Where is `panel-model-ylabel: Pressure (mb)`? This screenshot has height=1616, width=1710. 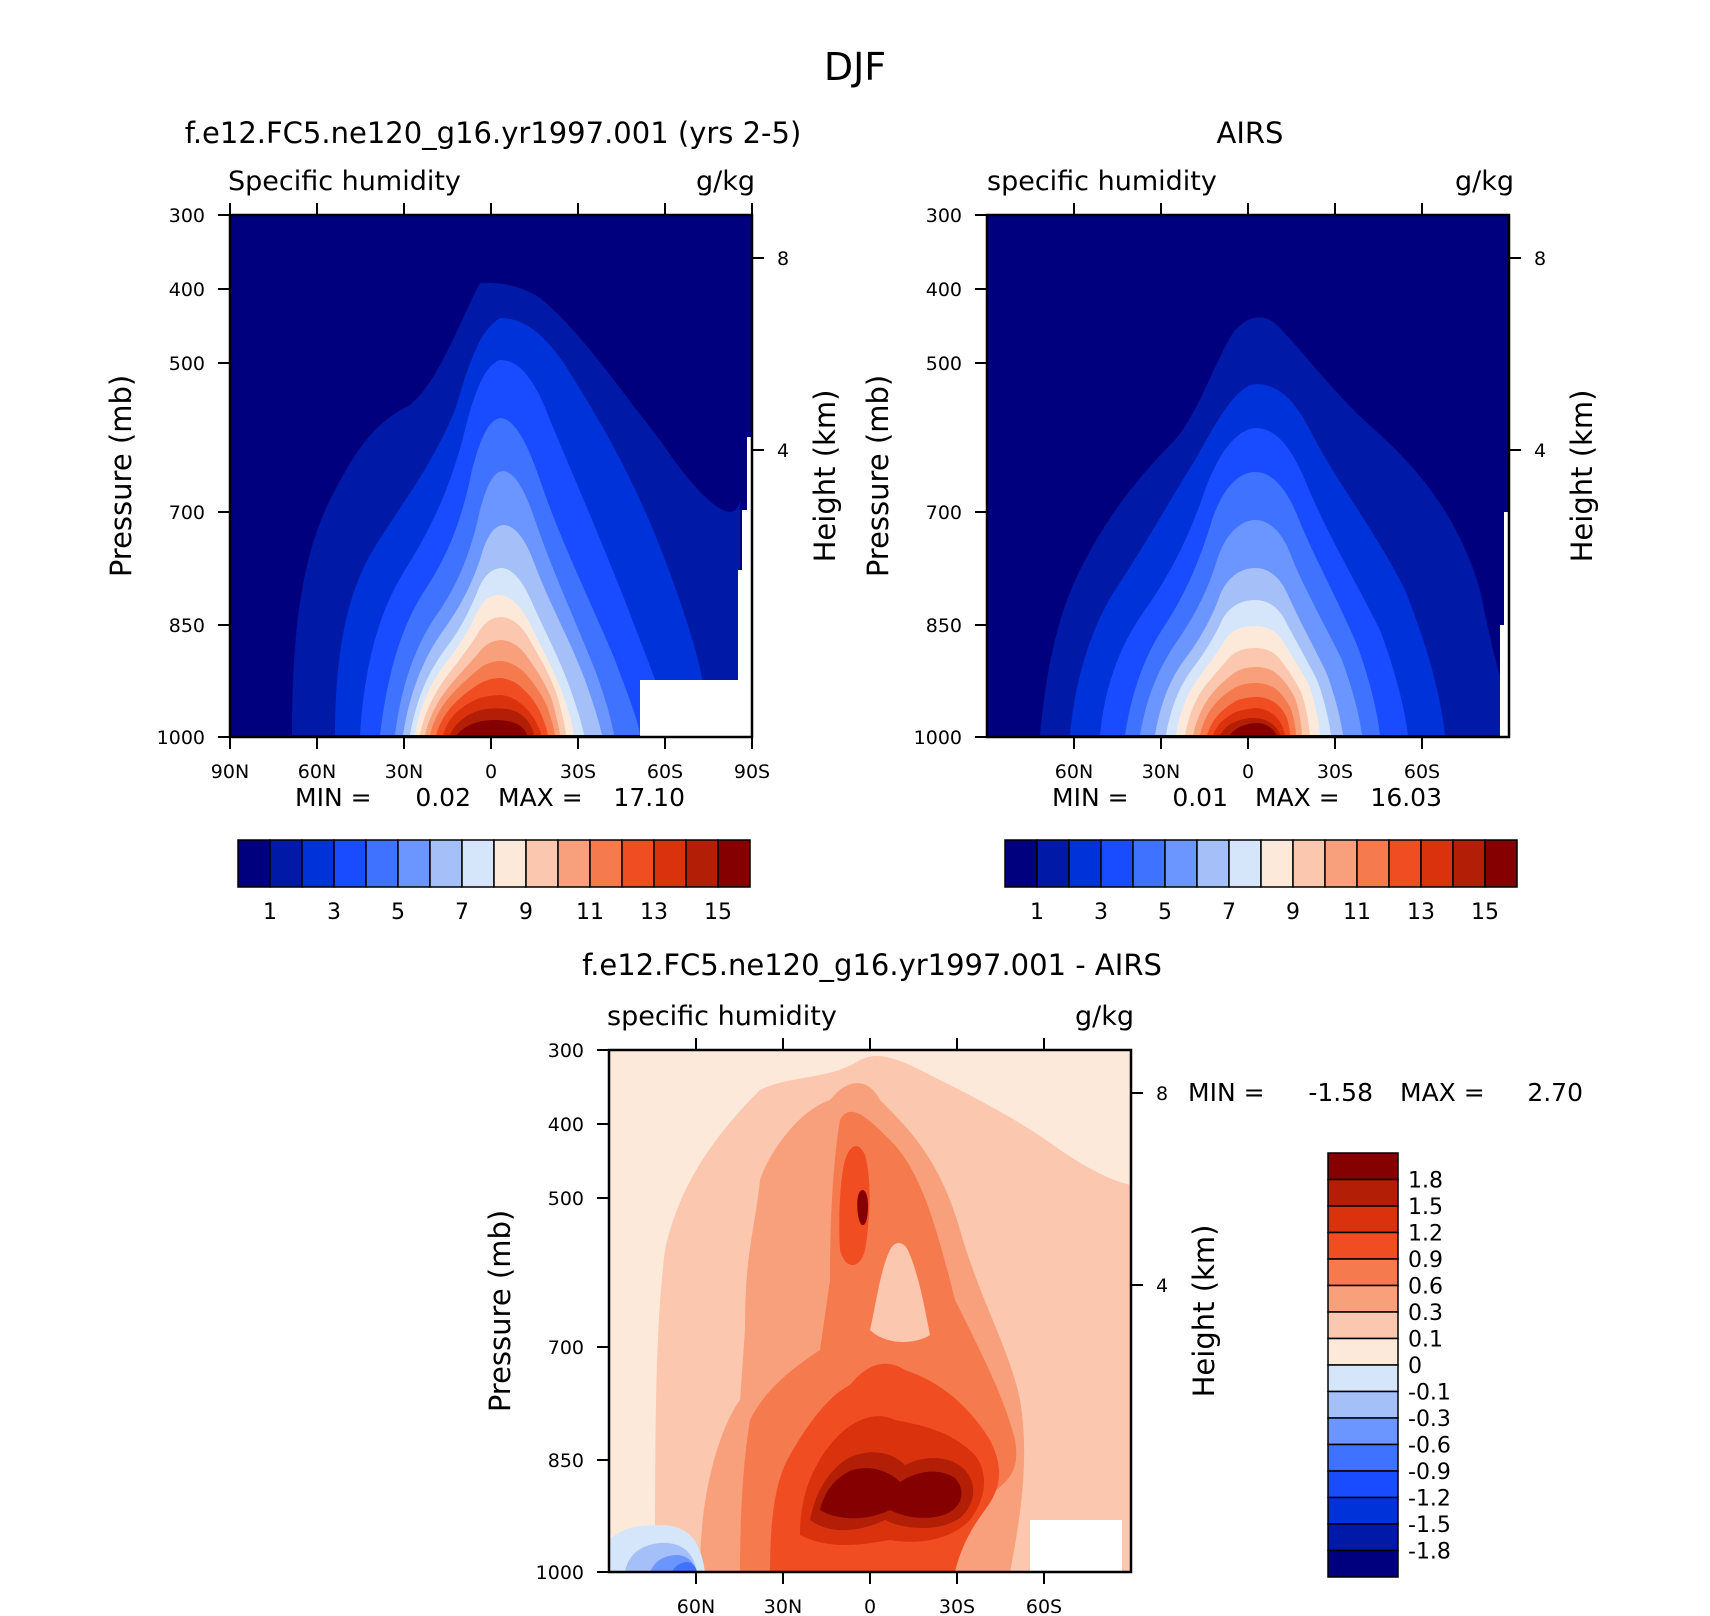 panel-model-ylabel: Pressure (mb) is located at coordinates (121, 476).